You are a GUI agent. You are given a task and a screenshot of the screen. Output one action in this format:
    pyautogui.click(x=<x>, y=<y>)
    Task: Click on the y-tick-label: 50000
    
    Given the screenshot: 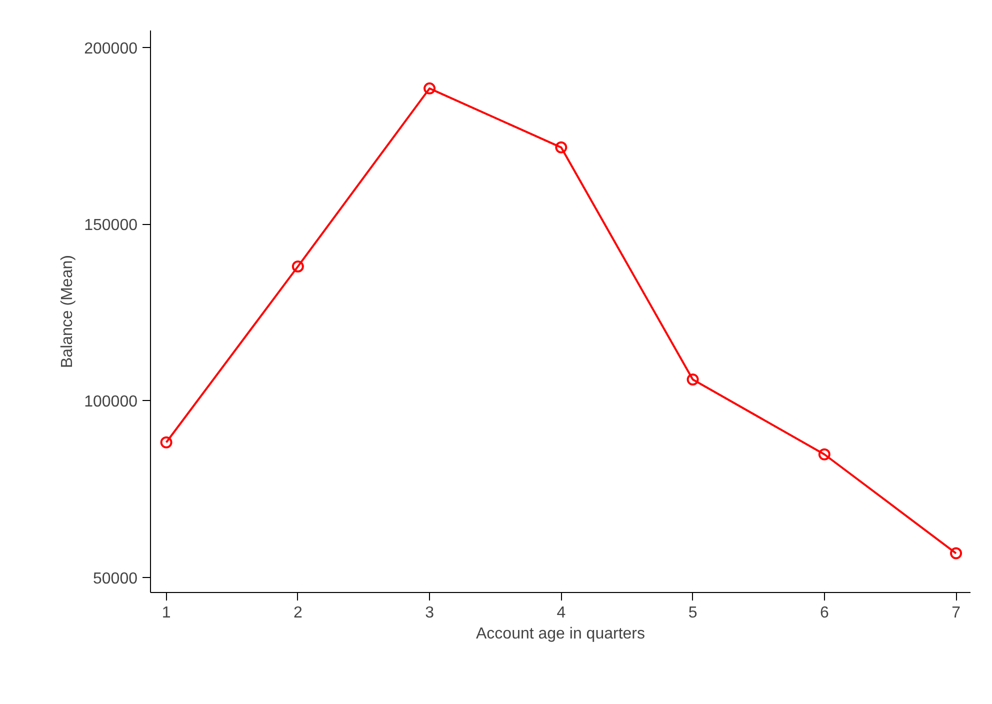 What is the action you would take?
    pyautogui.click(x=115, y=579)
    